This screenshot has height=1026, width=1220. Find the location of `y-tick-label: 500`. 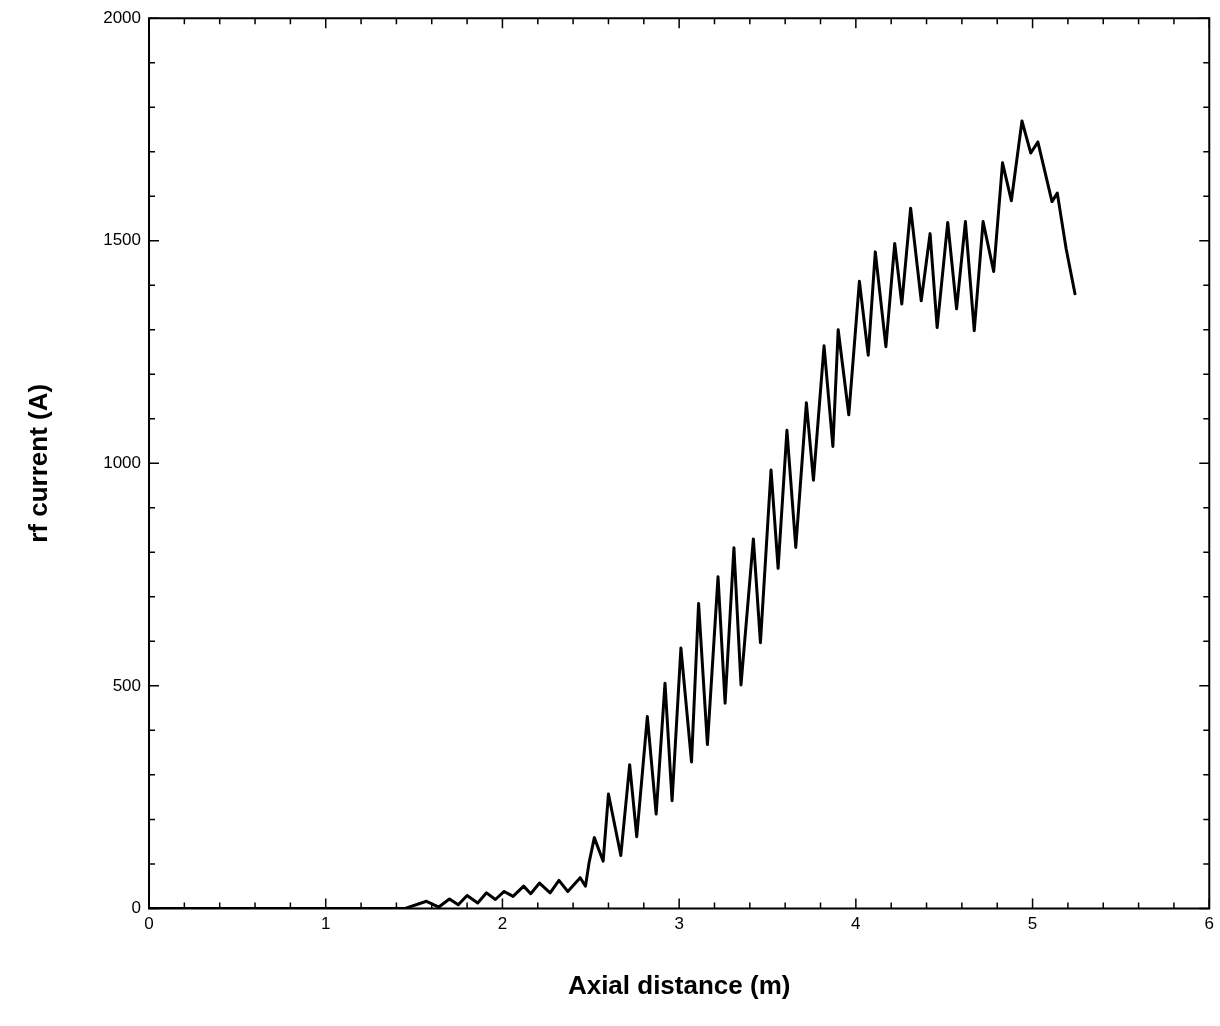

y-tick-label: 500 is located at coordinates (127, 685).